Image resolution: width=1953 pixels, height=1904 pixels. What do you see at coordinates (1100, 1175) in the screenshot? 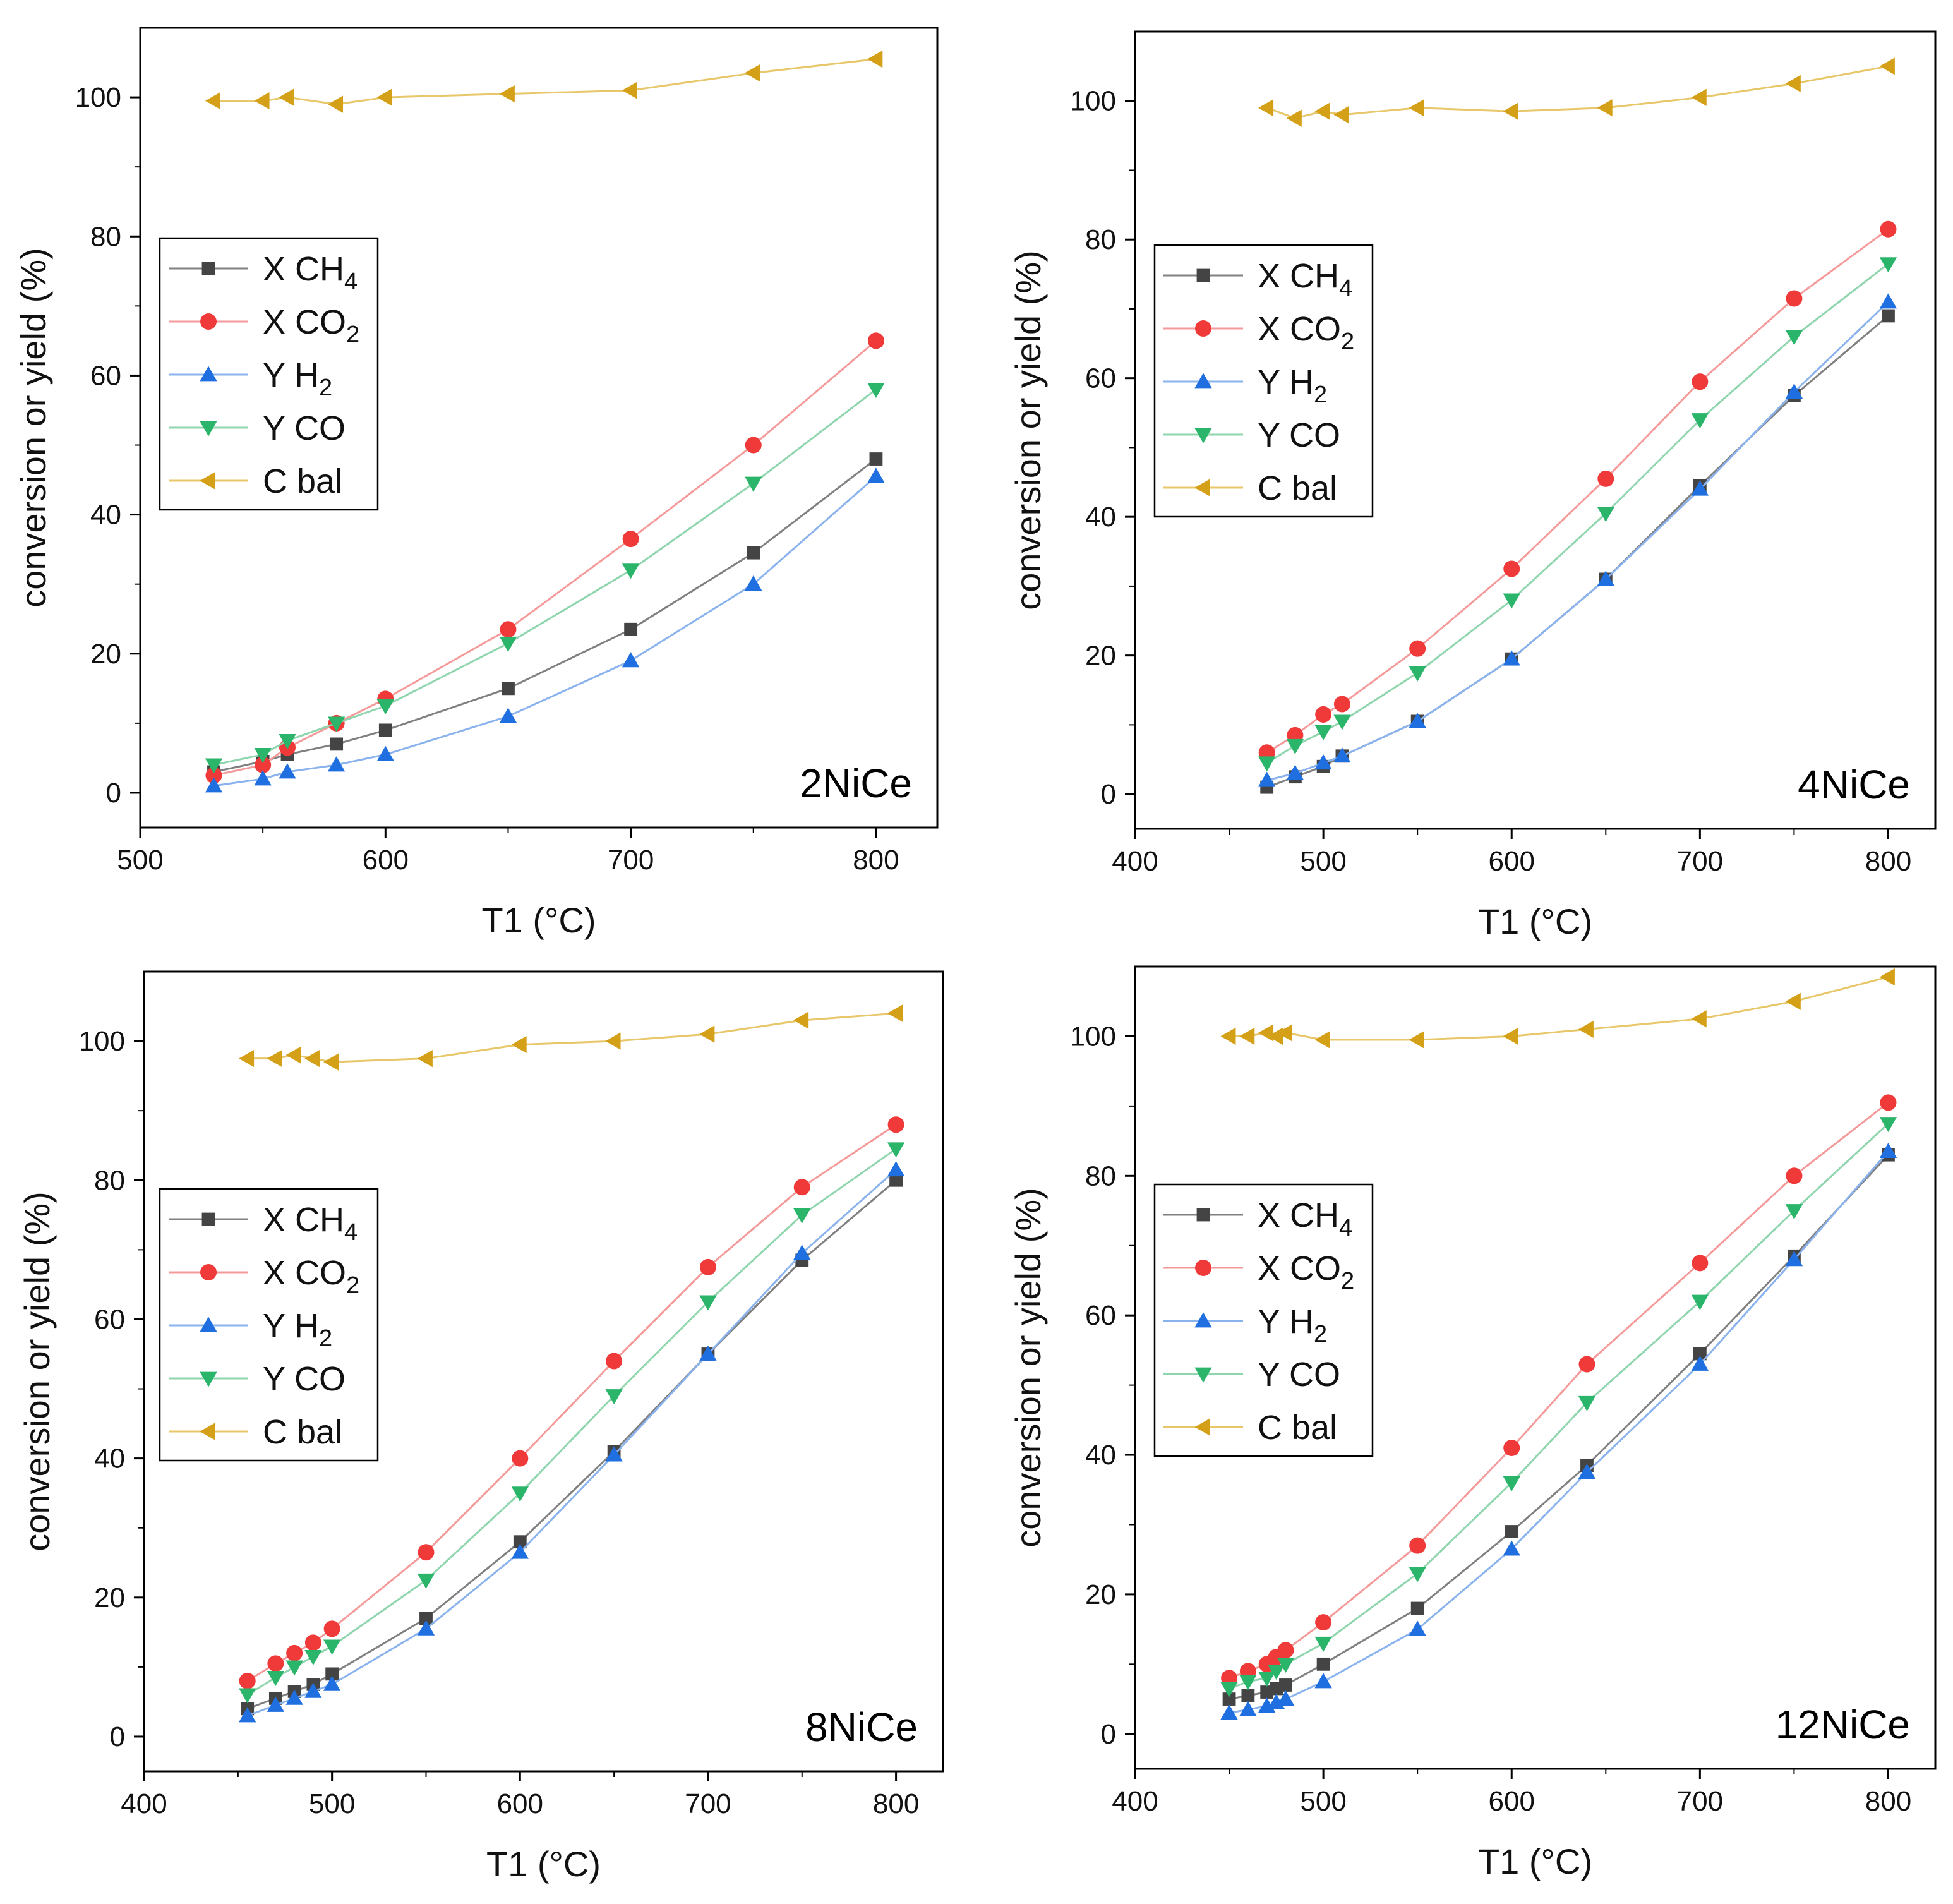
I see `y-tick-label: 80` at bounding box center [1100, 1175].